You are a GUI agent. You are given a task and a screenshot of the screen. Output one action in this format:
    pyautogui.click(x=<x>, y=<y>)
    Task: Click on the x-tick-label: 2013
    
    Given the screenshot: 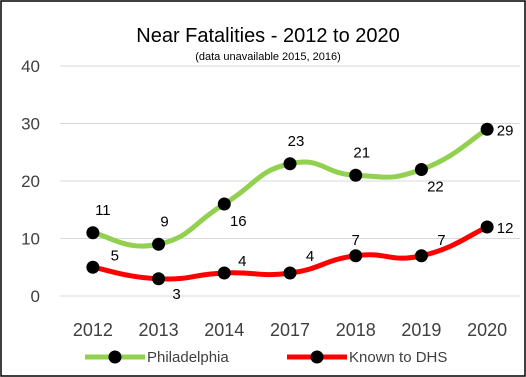 What is the action you would take?
    pyautogui.click(x=159, y=330)
    